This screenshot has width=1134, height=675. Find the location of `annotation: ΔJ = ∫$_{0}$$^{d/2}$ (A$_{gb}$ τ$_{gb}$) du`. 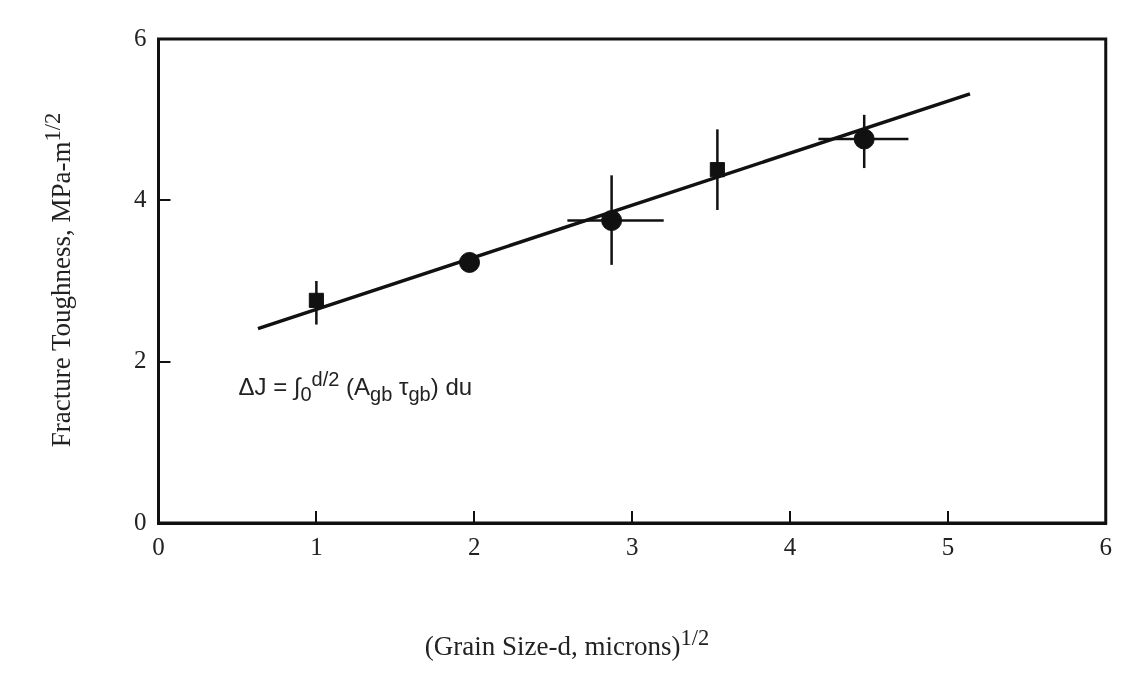

annotation: ΔJ = ∫$_{0}$$^{d/2}$ (A$_{gb}$ τ$_{gb}$) du is located at coordinates (355, 387).